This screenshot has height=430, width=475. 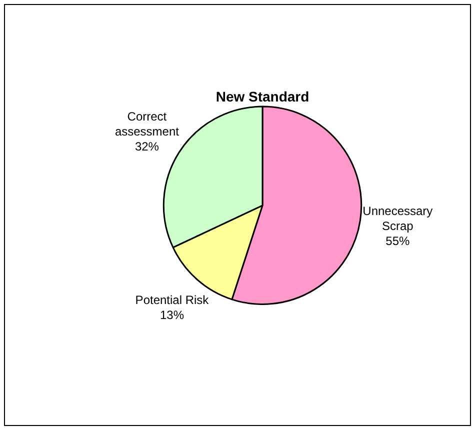 I want to click on data-label: 55%, so click(x=398, y=241).